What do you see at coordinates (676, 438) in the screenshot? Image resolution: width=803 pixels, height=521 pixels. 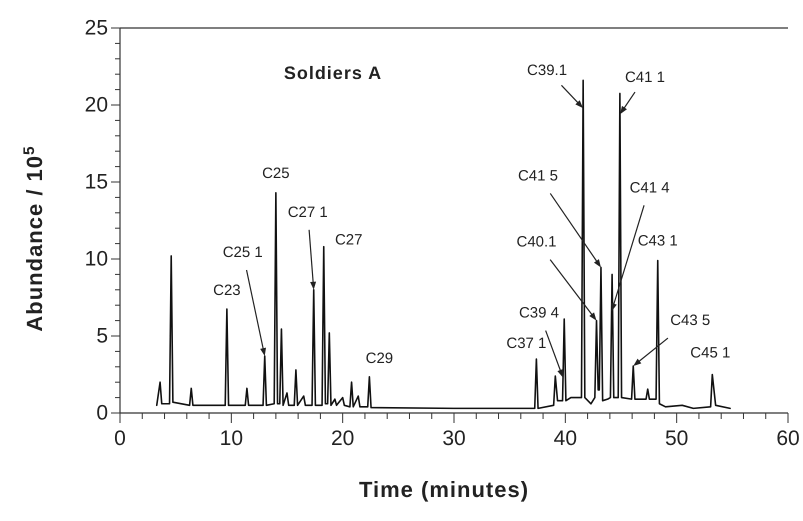 I see `x-tick-label: 50` at bounding box center [676, 438].